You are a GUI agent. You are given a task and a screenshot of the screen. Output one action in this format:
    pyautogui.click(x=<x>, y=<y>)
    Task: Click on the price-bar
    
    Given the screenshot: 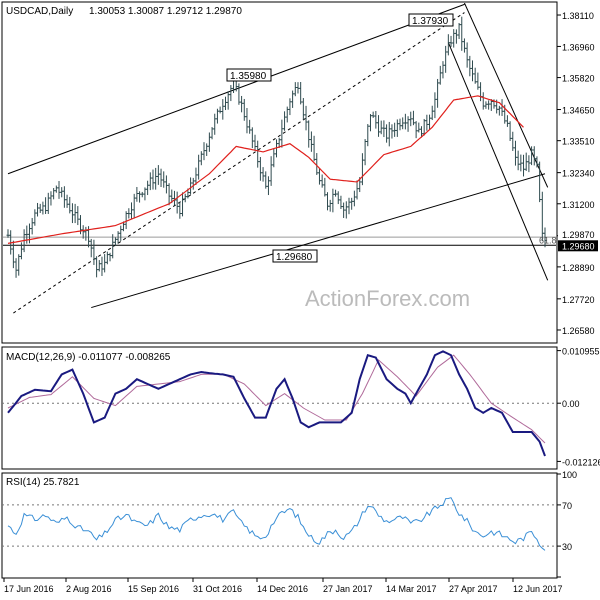 What is the action you would take?
    pyautogui.click(x=545, y=237)
    